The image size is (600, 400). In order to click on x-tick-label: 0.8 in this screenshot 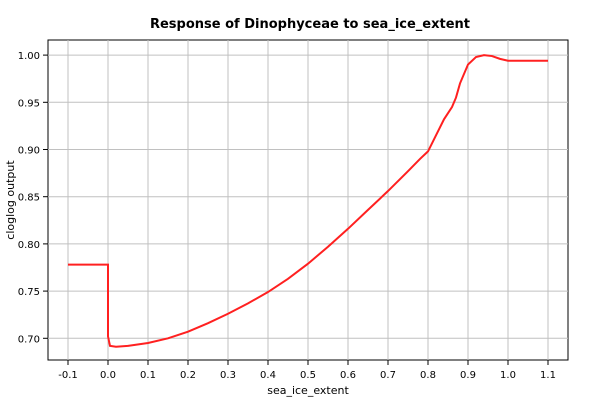, I will do `click(428, 375)`.